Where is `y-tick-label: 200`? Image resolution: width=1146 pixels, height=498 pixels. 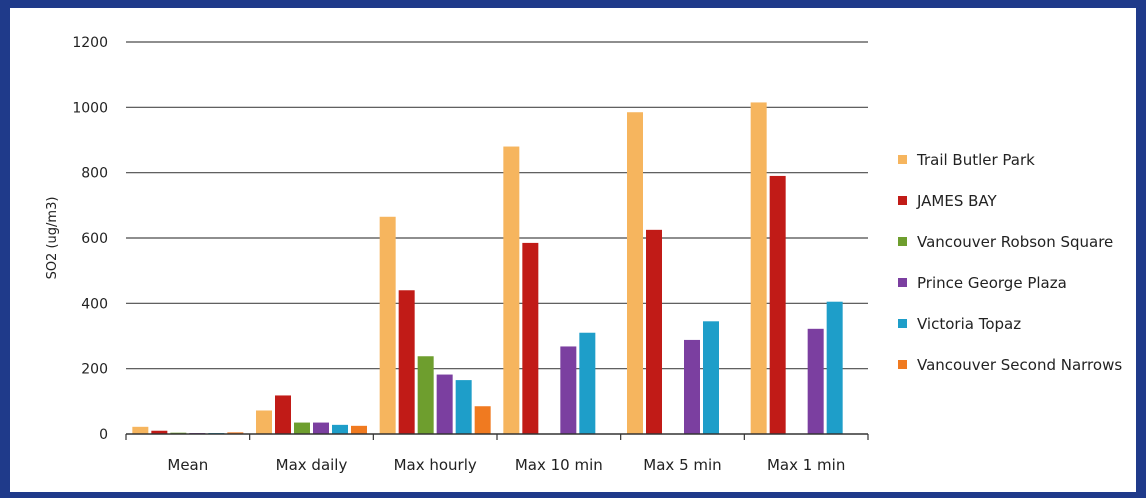 y-tick-label: 200 is located at coordinates (94, 370).